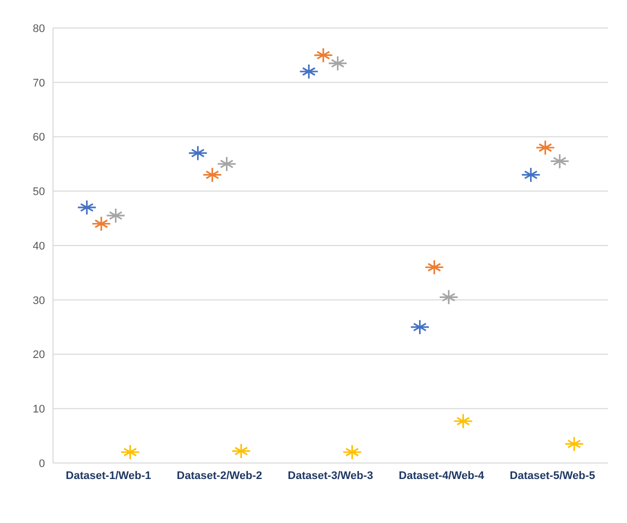  I want to click on y-tick-label: 0, so click(41, 464).